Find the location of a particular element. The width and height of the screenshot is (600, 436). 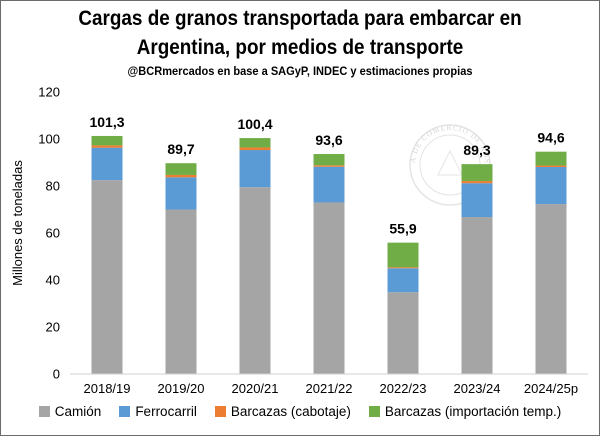

legend-item-4: Barcazas (importación temp.) is located at coordinates (465, 411).